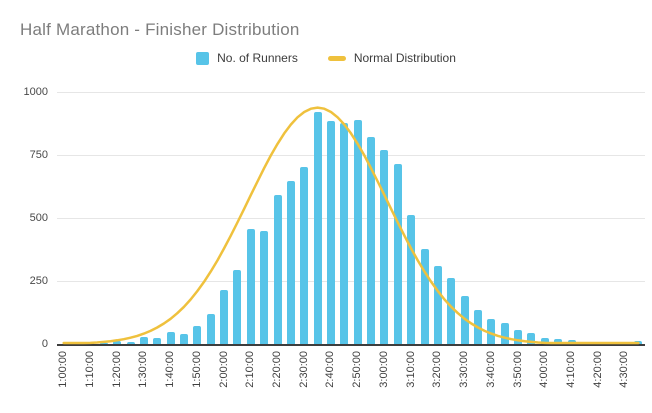  What do you see at coordinates (558, 341) in the screenshot?
I see `bar-4:05:00` at bounding box center [558, 341].